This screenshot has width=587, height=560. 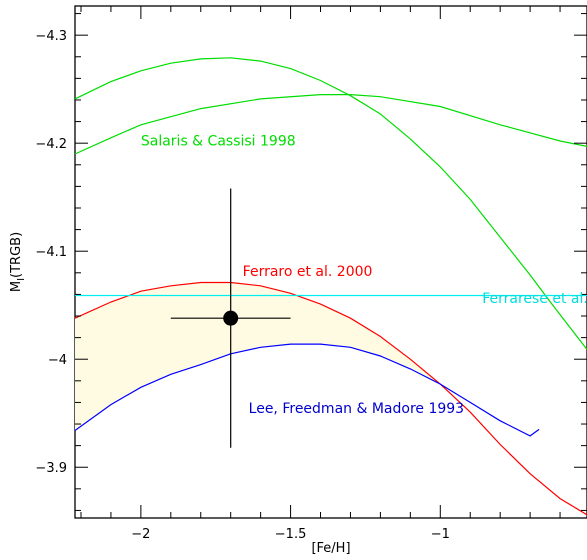 I want to click on y-axis-title-rest: (TRGB), so click(x=16, y=255).